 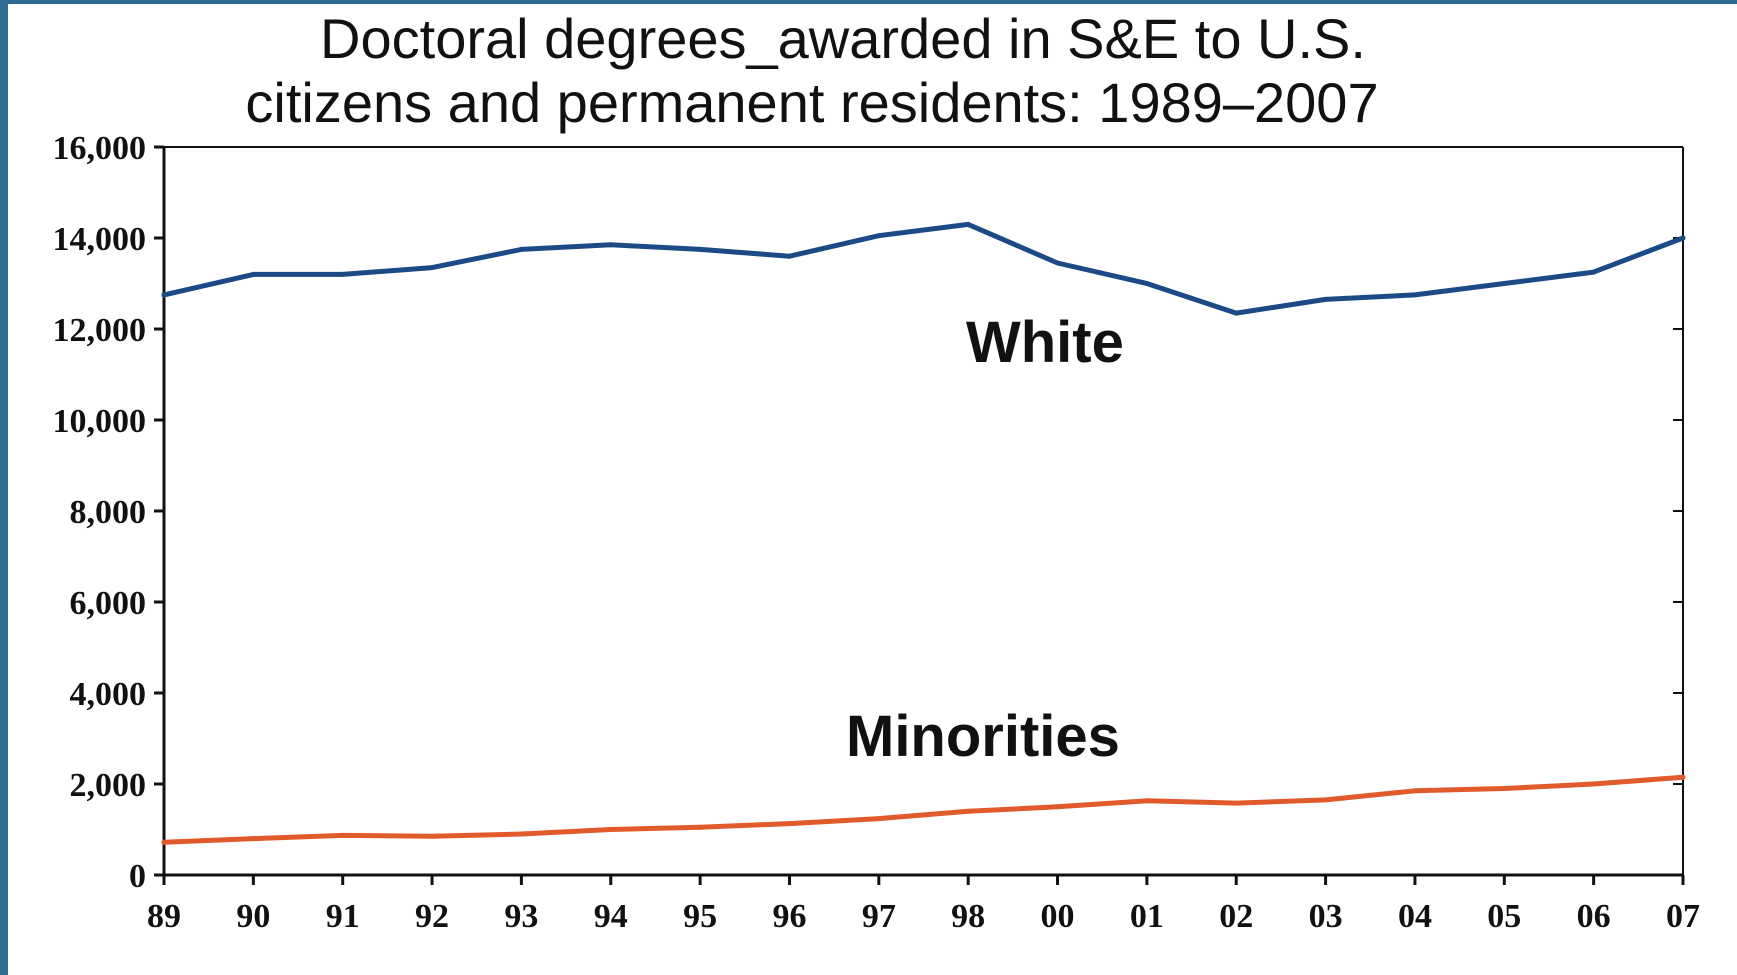 What do you see at coordinates (611, 916) in the screenshot?
I see `x-tick-label: 94` at bounding box center [611, 916].